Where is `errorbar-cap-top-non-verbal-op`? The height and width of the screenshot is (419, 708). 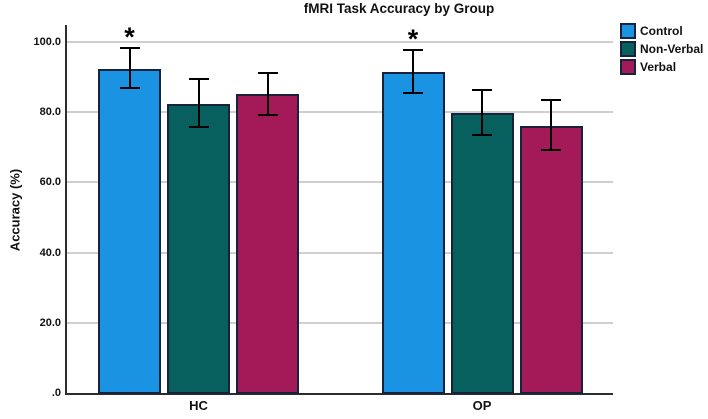 errorbar-cap-top-non-verbal-op is located at coordinates (482, 90).